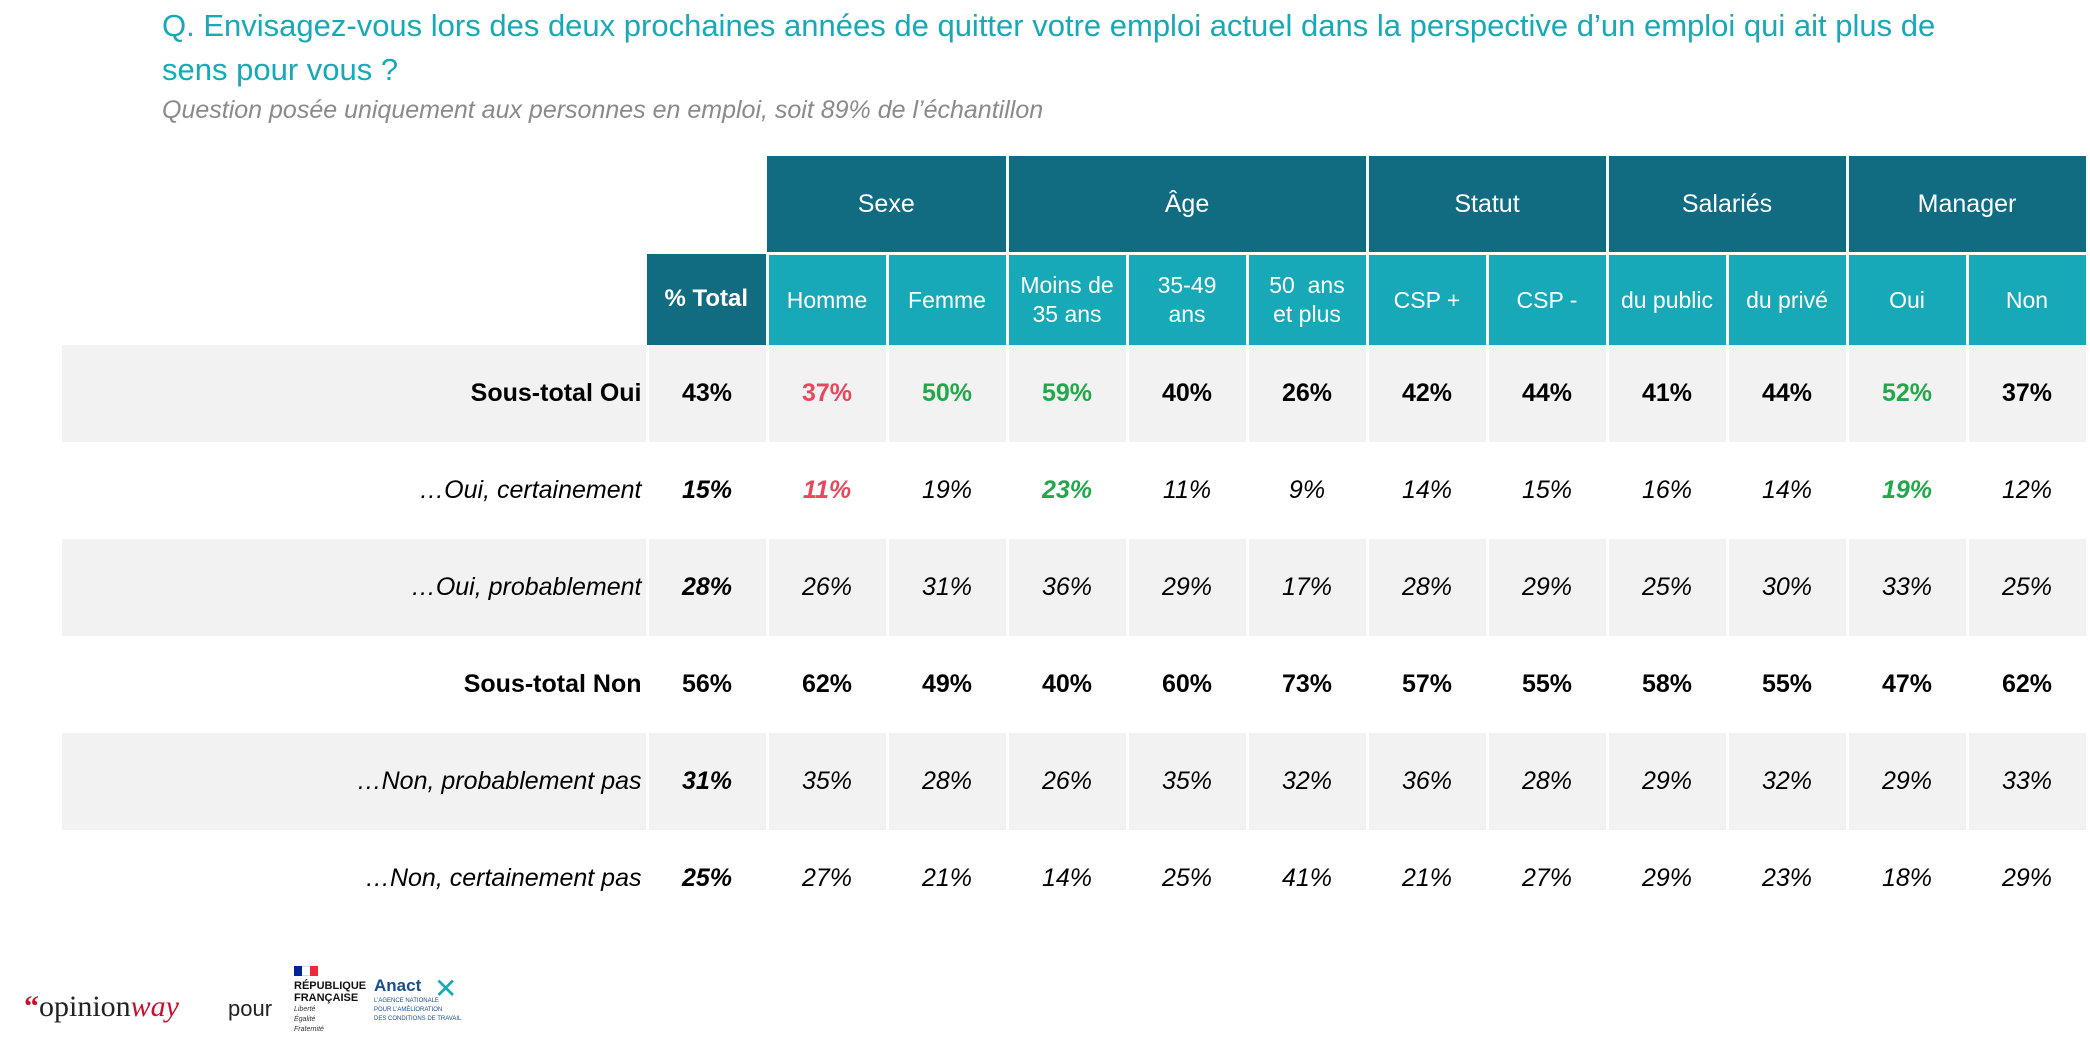 The width and height of the screenshot is (2090, 1046). Describe the element at coordinates (828, 299) in the screenshot. I see `column-header-homme: Homme` at that location.